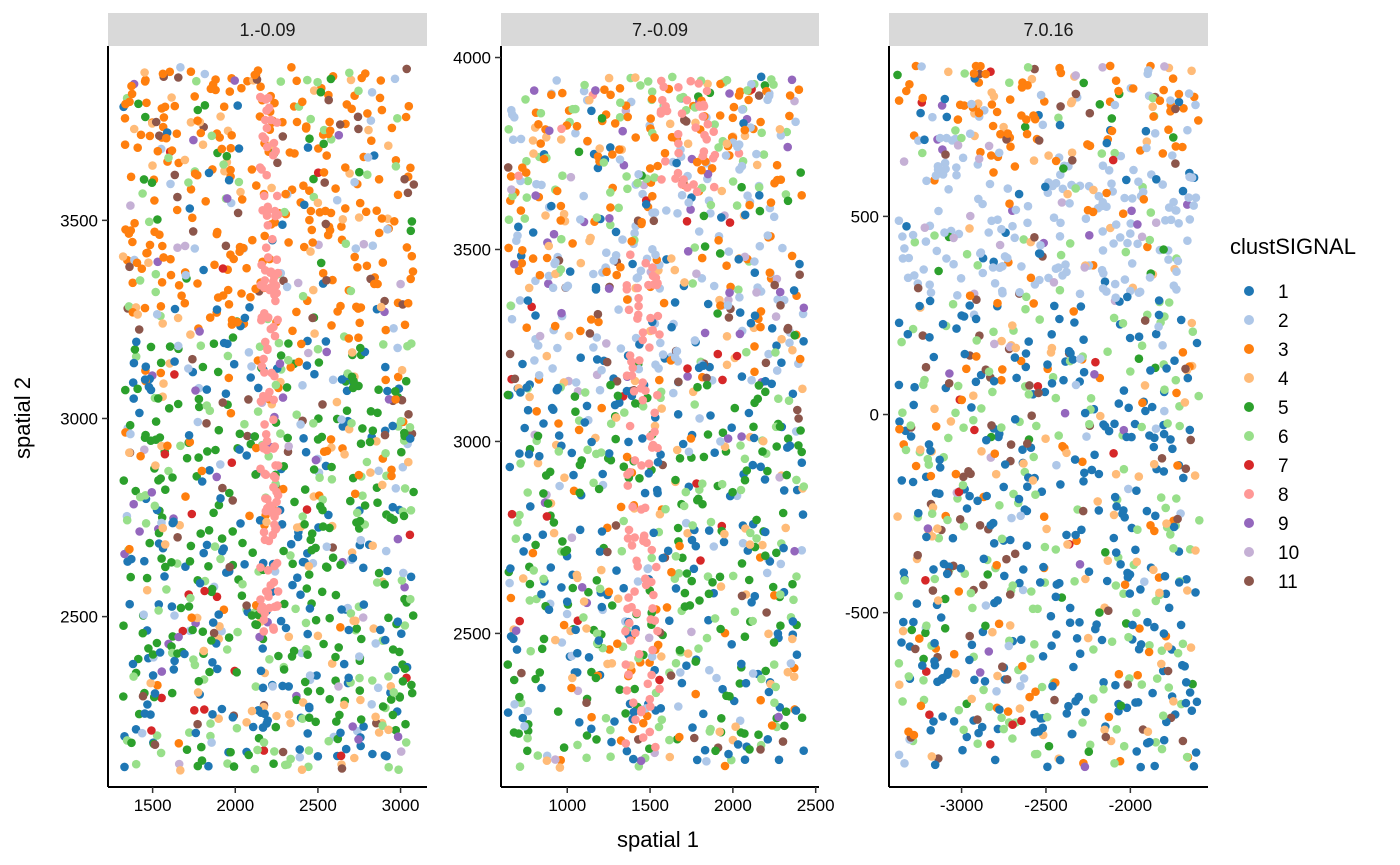 The width and height of the screenshot is (1400, 865). Describe the element at coordinates (567, 805) in the screenshot. I see `x-tick-label: 1000` at that location.